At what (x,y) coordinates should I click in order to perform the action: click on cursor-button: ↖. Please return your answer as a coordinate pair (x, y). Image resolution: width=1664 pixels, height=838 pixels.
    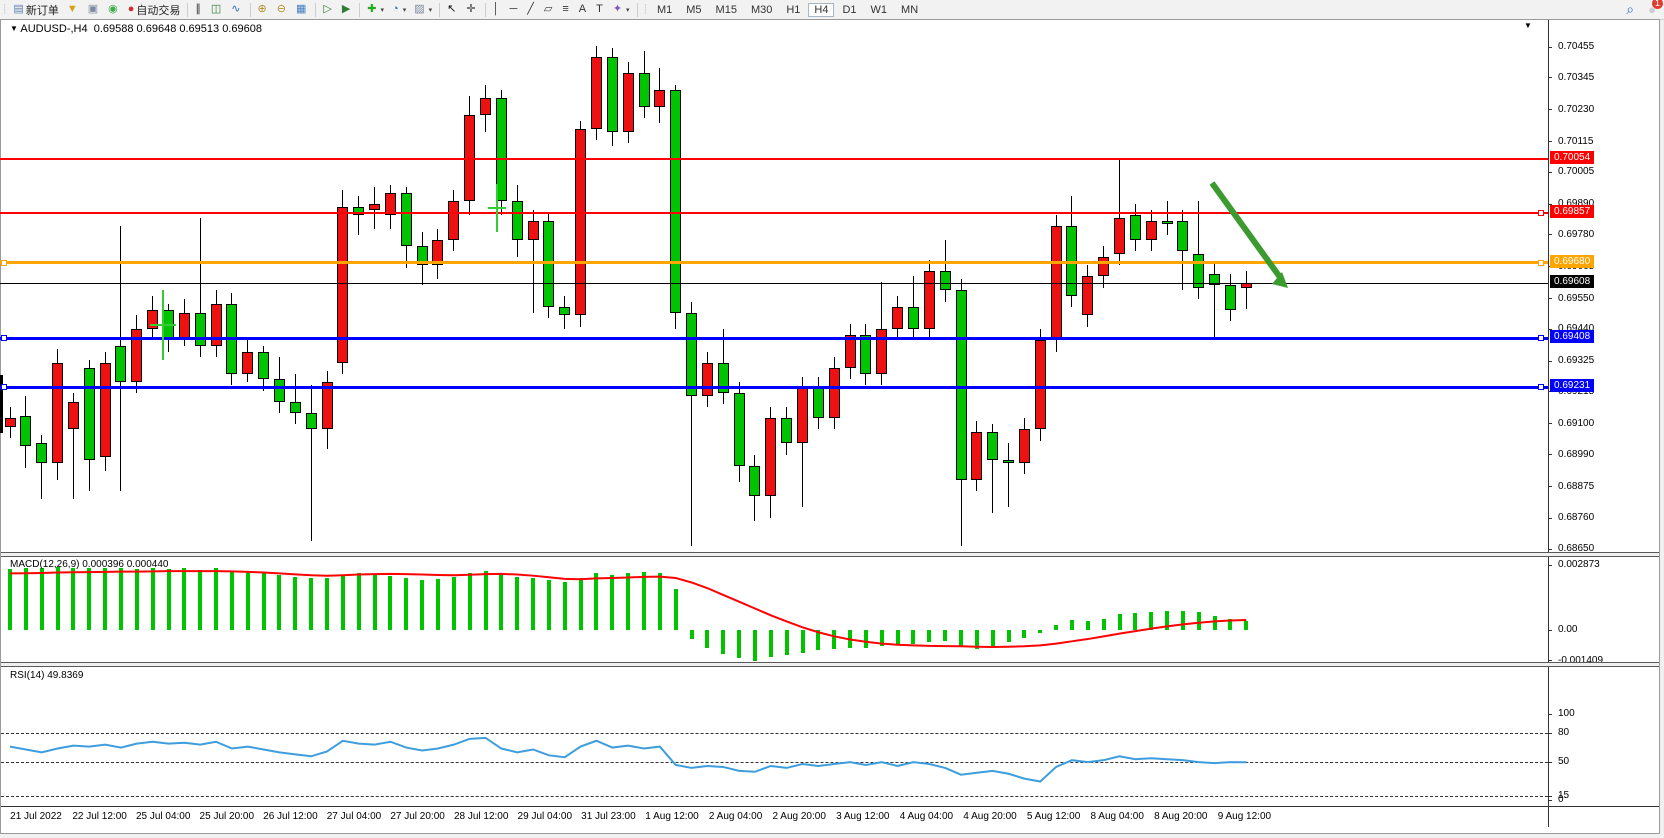
    Looking at the image, I should click on (452, 9).